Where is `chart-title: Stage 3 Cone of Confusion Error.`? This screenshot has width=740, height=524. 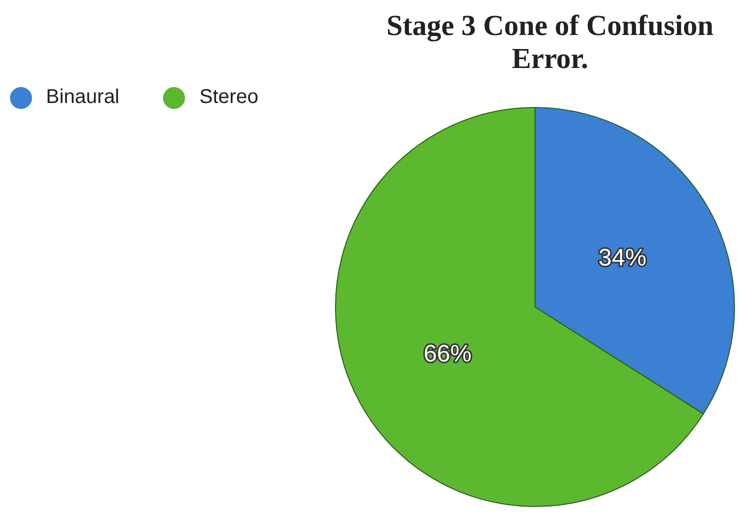 chart-title: Stage 3 Cone of Confusion Error. is located at coordinates (550, 43).